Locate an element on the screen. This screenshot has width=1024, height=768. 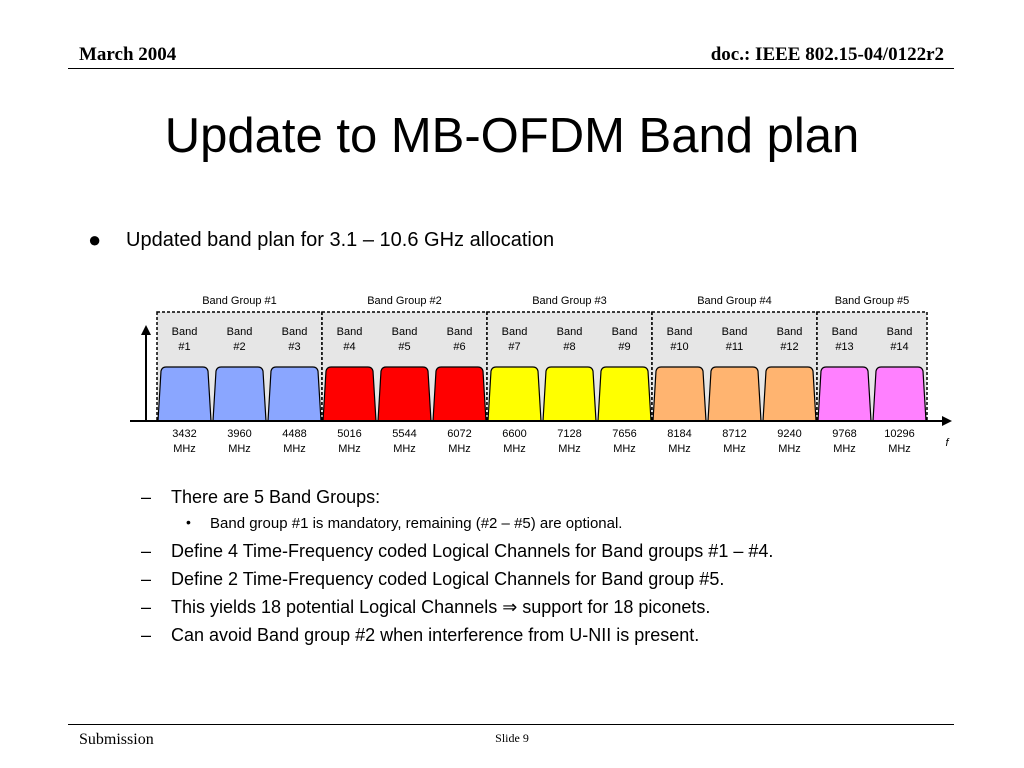
band-number: #7 is located at coordinates (514, 347).